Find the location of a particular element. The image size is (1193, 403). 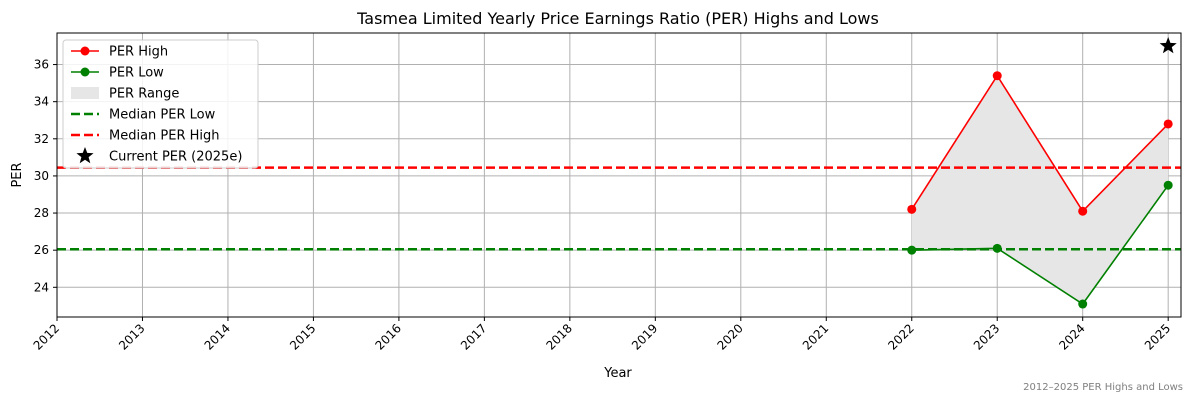

x-tick-label: 2023 is located at coordinates (986, 336).